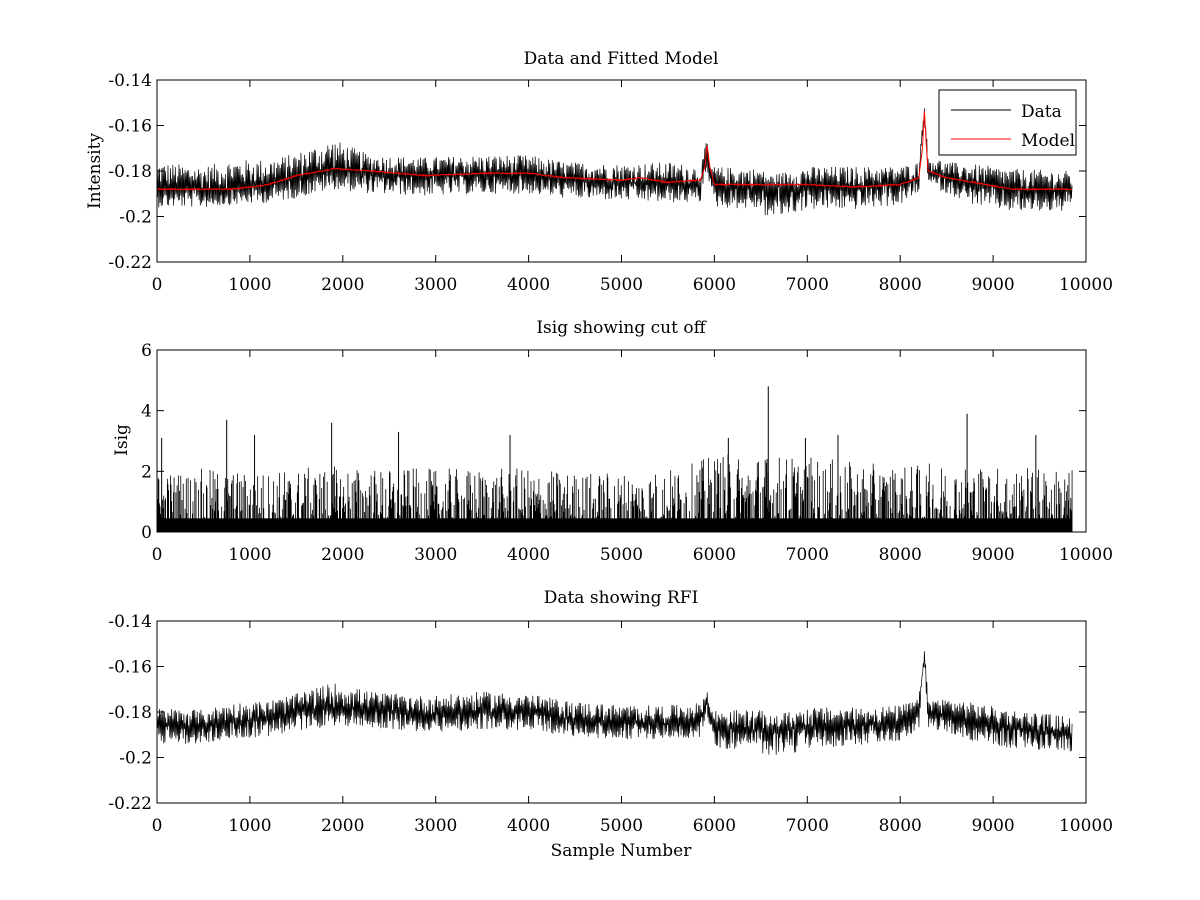 The height and width of the screenshot is (900, 1200). Describe the element at coordinates (621, 328) in the screenshot. I see `panel2-title: Isig showing cut off` at that location.